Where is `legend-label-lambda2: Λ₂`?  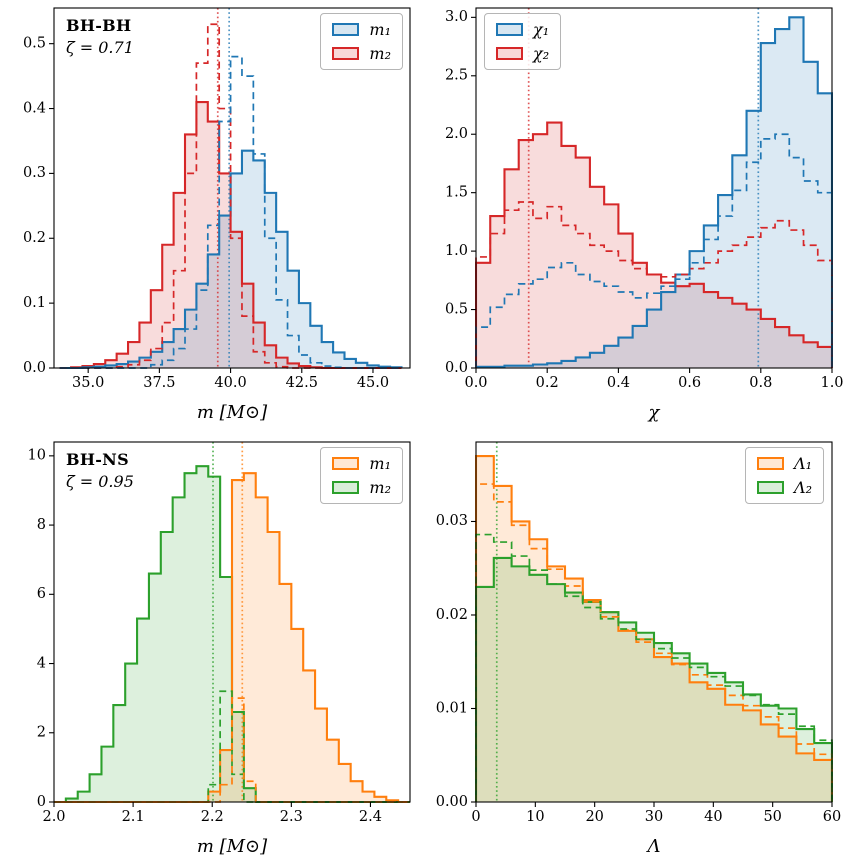
legend-label-lambda2: Λ₂ is located at coordinates (803, 487).